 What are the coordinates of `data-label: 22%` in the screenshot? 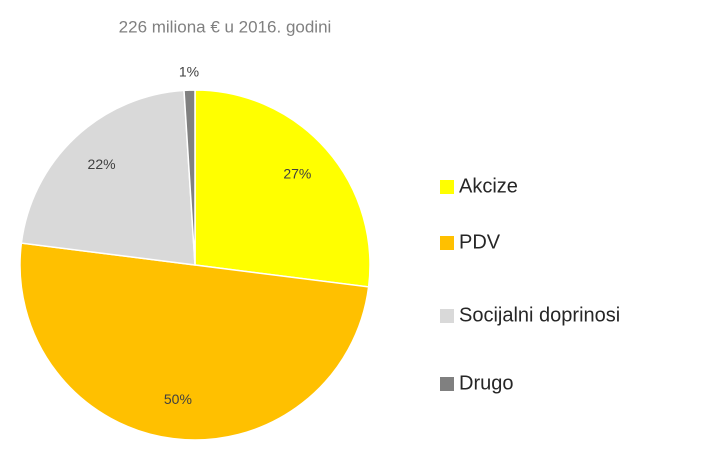 It's located at (102, 164).